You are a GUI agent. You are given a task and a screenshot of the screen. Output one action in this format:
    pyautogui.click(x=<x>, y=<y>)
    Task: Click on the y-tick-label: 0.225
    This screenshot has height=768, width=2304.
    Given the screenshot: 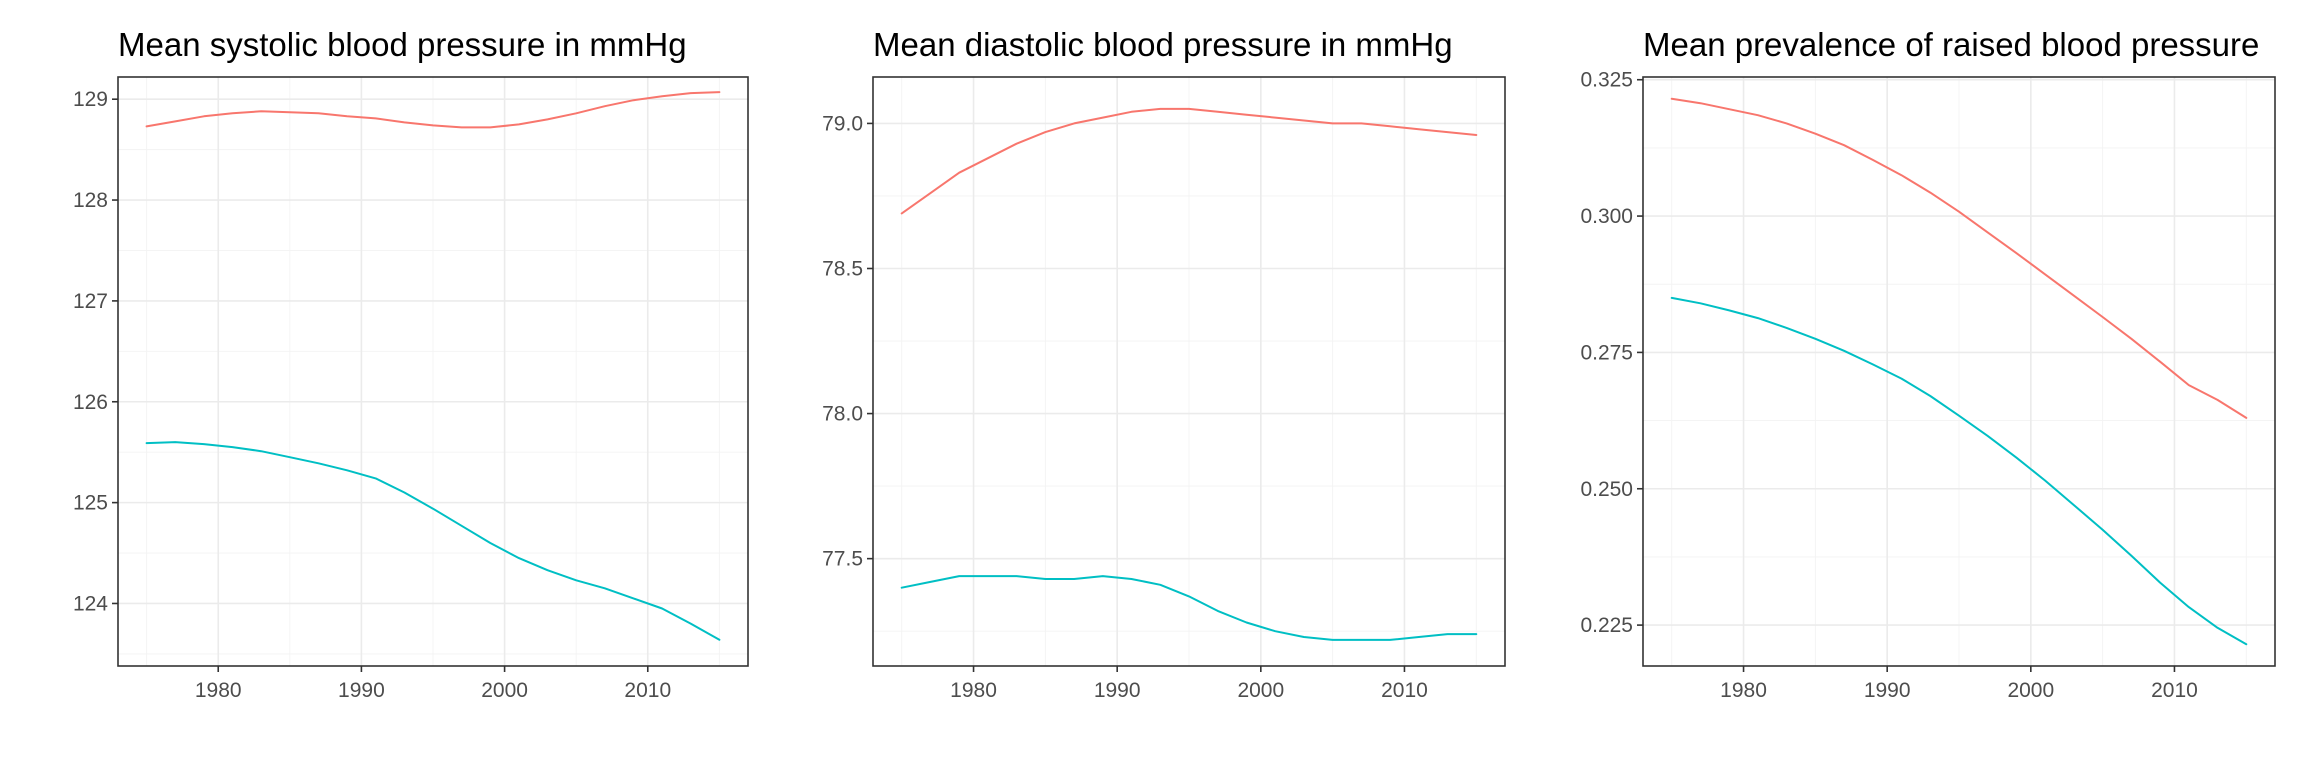 What is the action you would take?
    pyautogui.click(x=1606, y=625)
    